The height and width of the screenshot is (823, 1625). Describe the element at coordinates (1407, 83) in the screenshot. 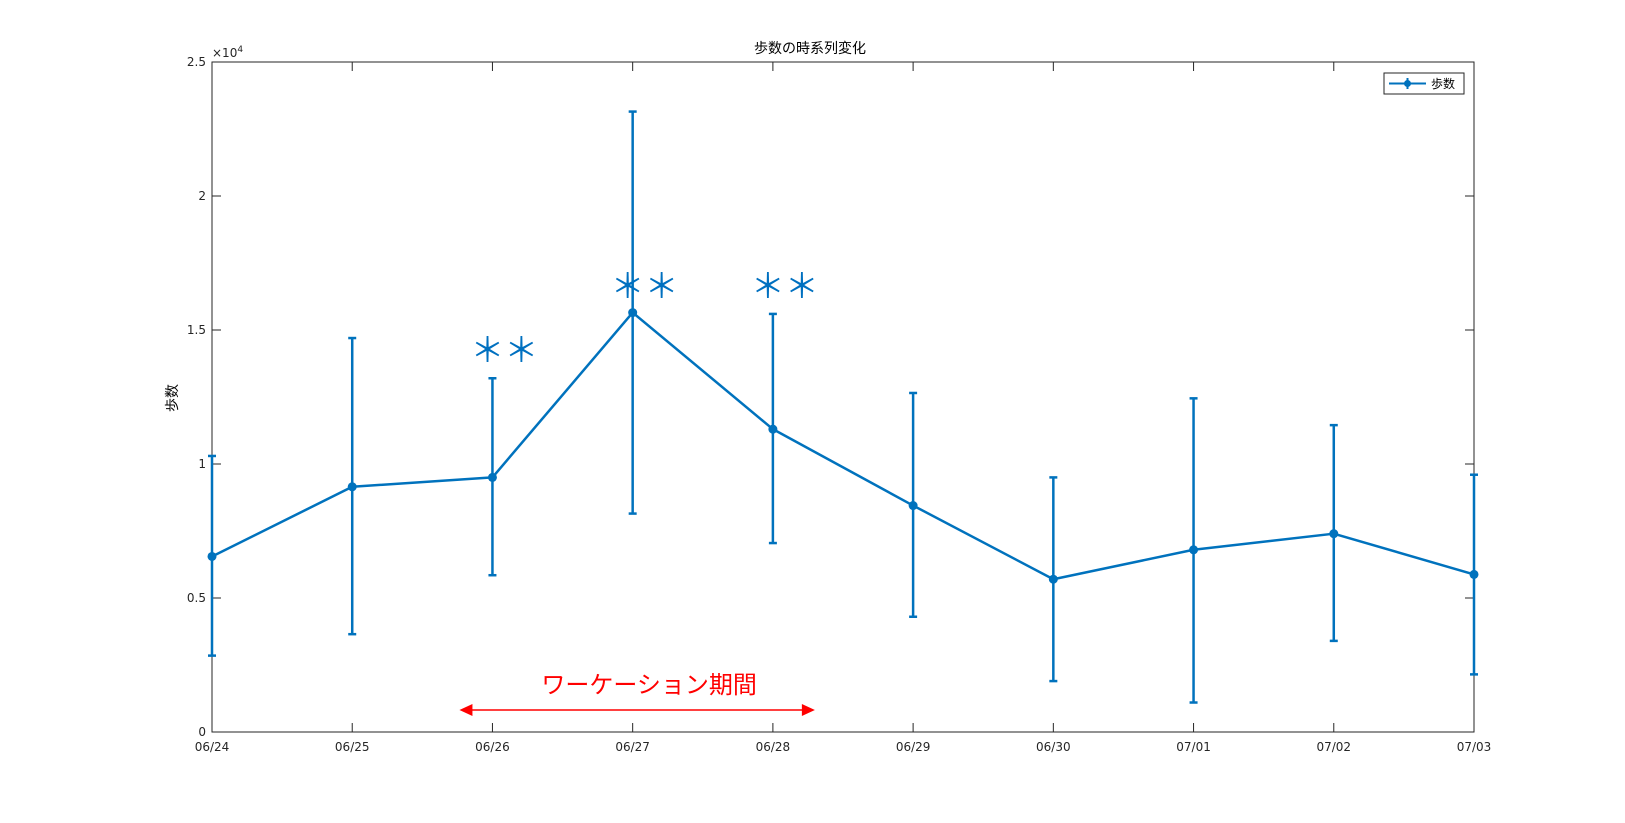

I see `legend-marker` at that location.